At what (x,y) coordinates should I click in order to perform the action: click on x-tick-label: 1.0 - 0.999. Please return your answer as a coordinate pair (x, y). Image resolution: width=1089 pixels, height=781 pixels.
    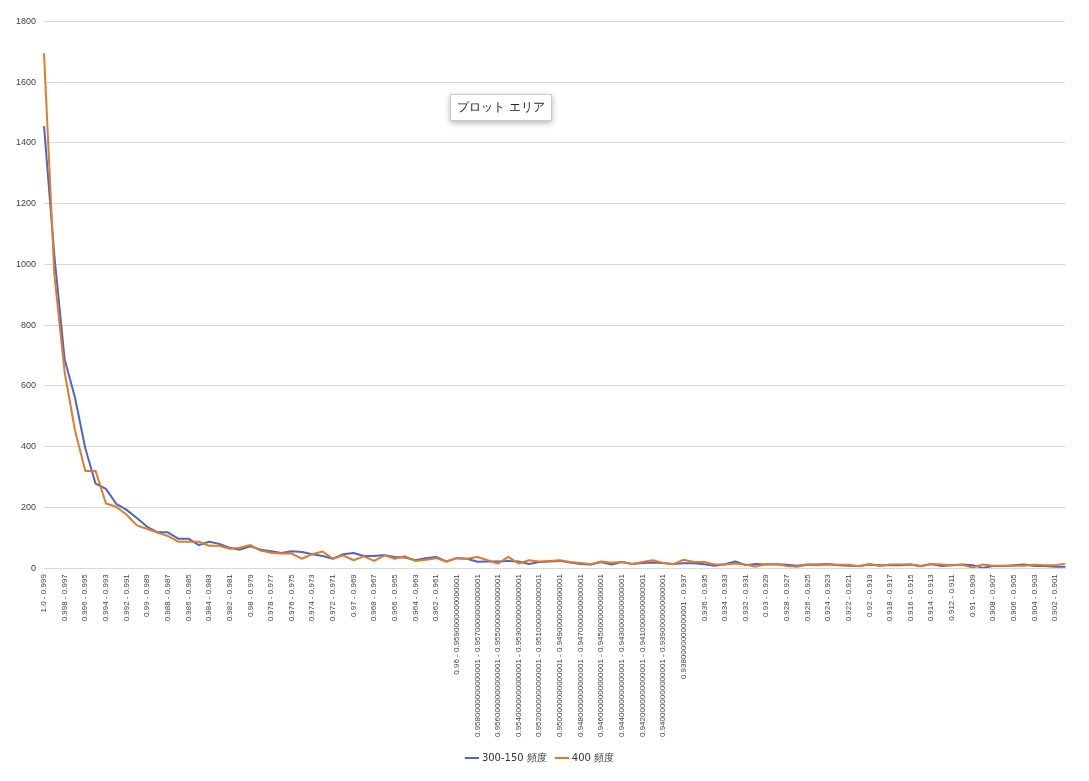
    Looking at the image, I should click on (44, 593).